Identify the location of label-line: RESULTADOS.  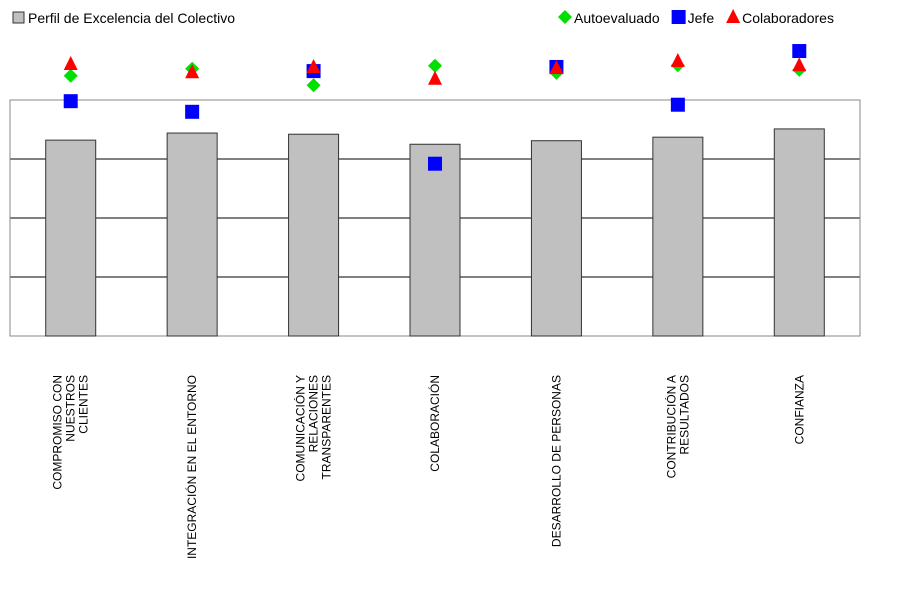
(684, 415).